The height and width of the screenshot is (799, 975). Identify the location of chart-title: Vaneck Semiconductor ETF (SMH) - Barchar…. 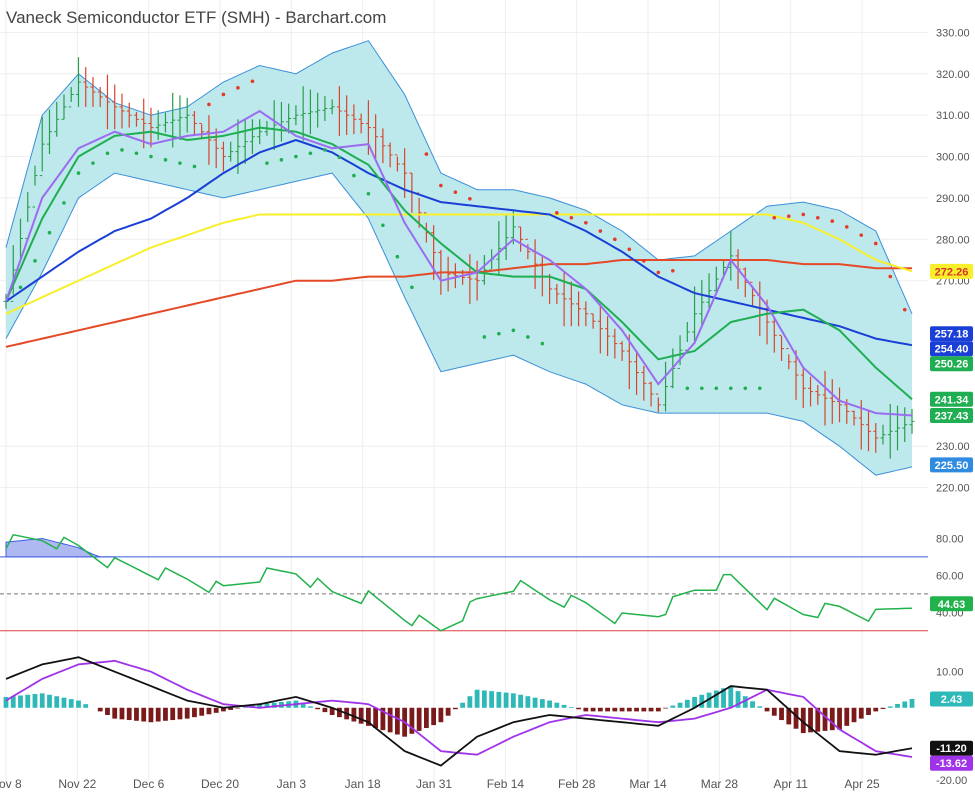
(196, 17).